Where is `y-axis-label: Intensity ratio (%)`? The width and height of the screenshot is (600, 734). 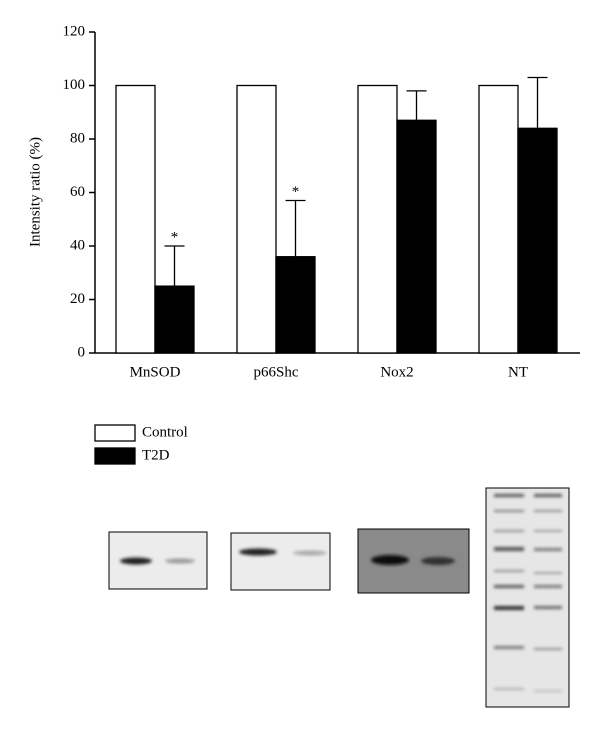 y-axis-label: Intensity ratio (%) is located at coordinates (35, 192).